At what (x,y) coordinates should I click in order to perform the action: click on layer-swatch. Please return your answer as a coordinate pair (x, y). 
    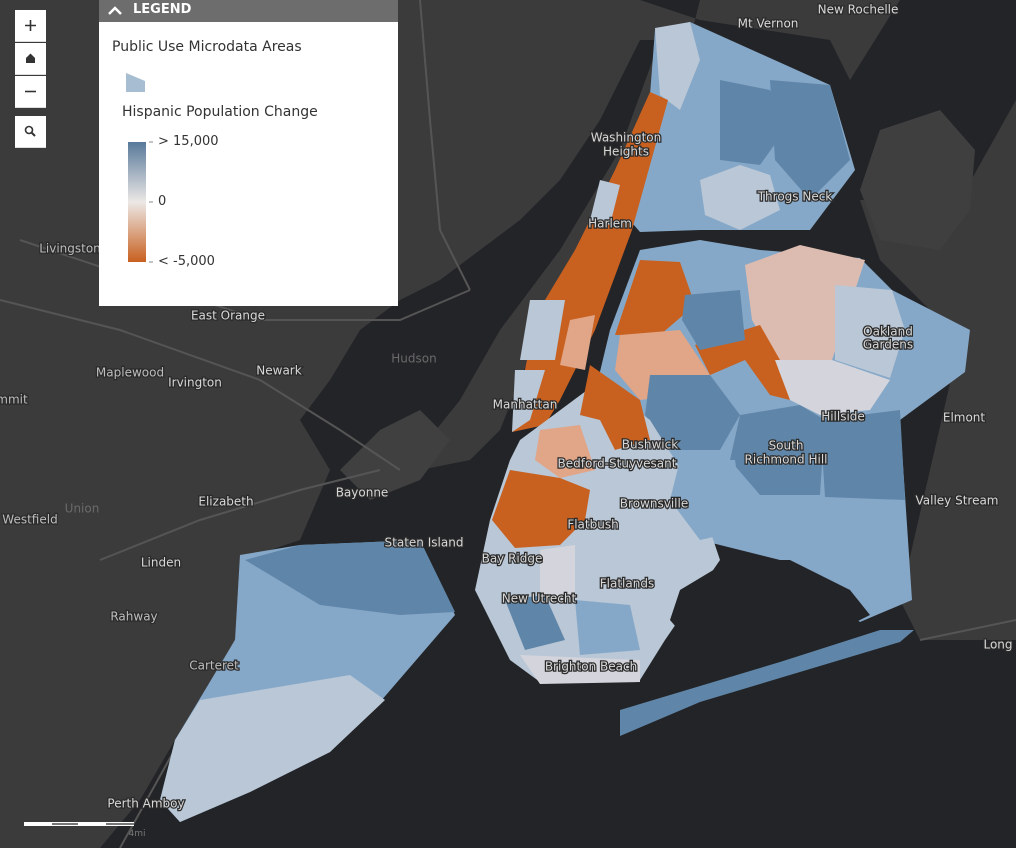
    Looking at the image, I should click on (135, 82).